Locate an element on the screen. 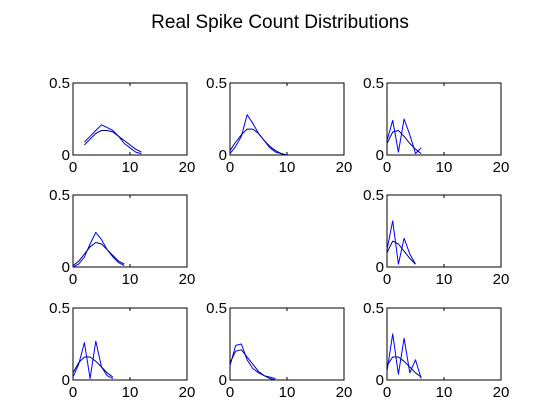 The image size is (560, 420). subplot-row3-col1: 0 10 20 0 0.5 is located at coordinates (122, 350).